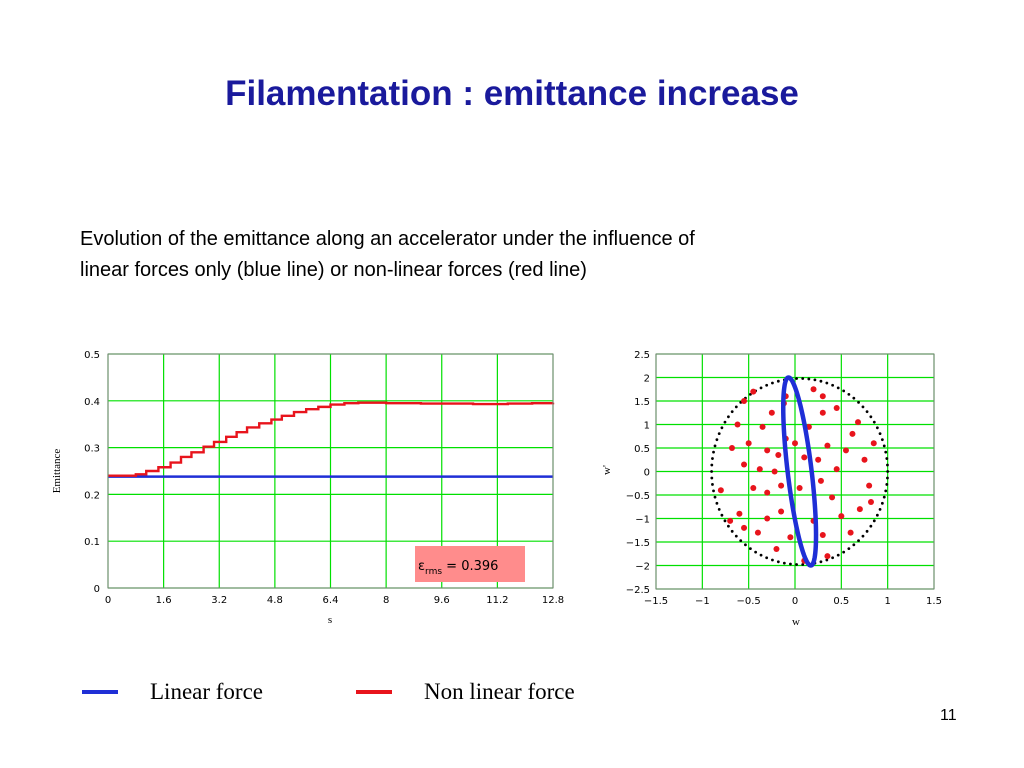 The image size is (1024, 768). What do you see at coordinates (948, 715) in the screenshot?
I see `page-number: 11` at bounding box center [948, 715].